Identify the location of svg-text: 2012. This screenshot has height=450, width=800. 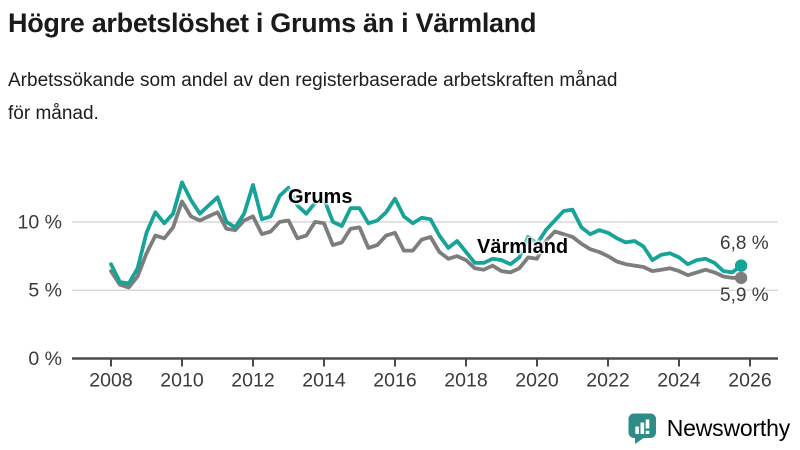
(252, 381).